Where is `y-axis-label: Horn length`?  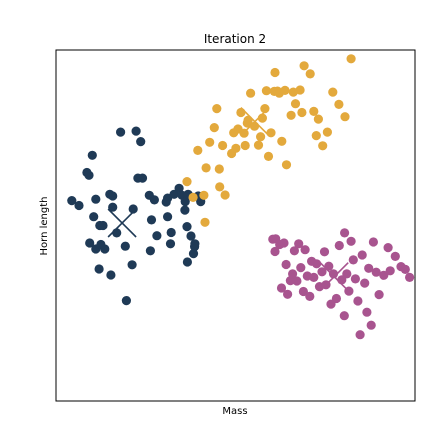 y-axis-label: Horn length is located at coordinates (44, 226).